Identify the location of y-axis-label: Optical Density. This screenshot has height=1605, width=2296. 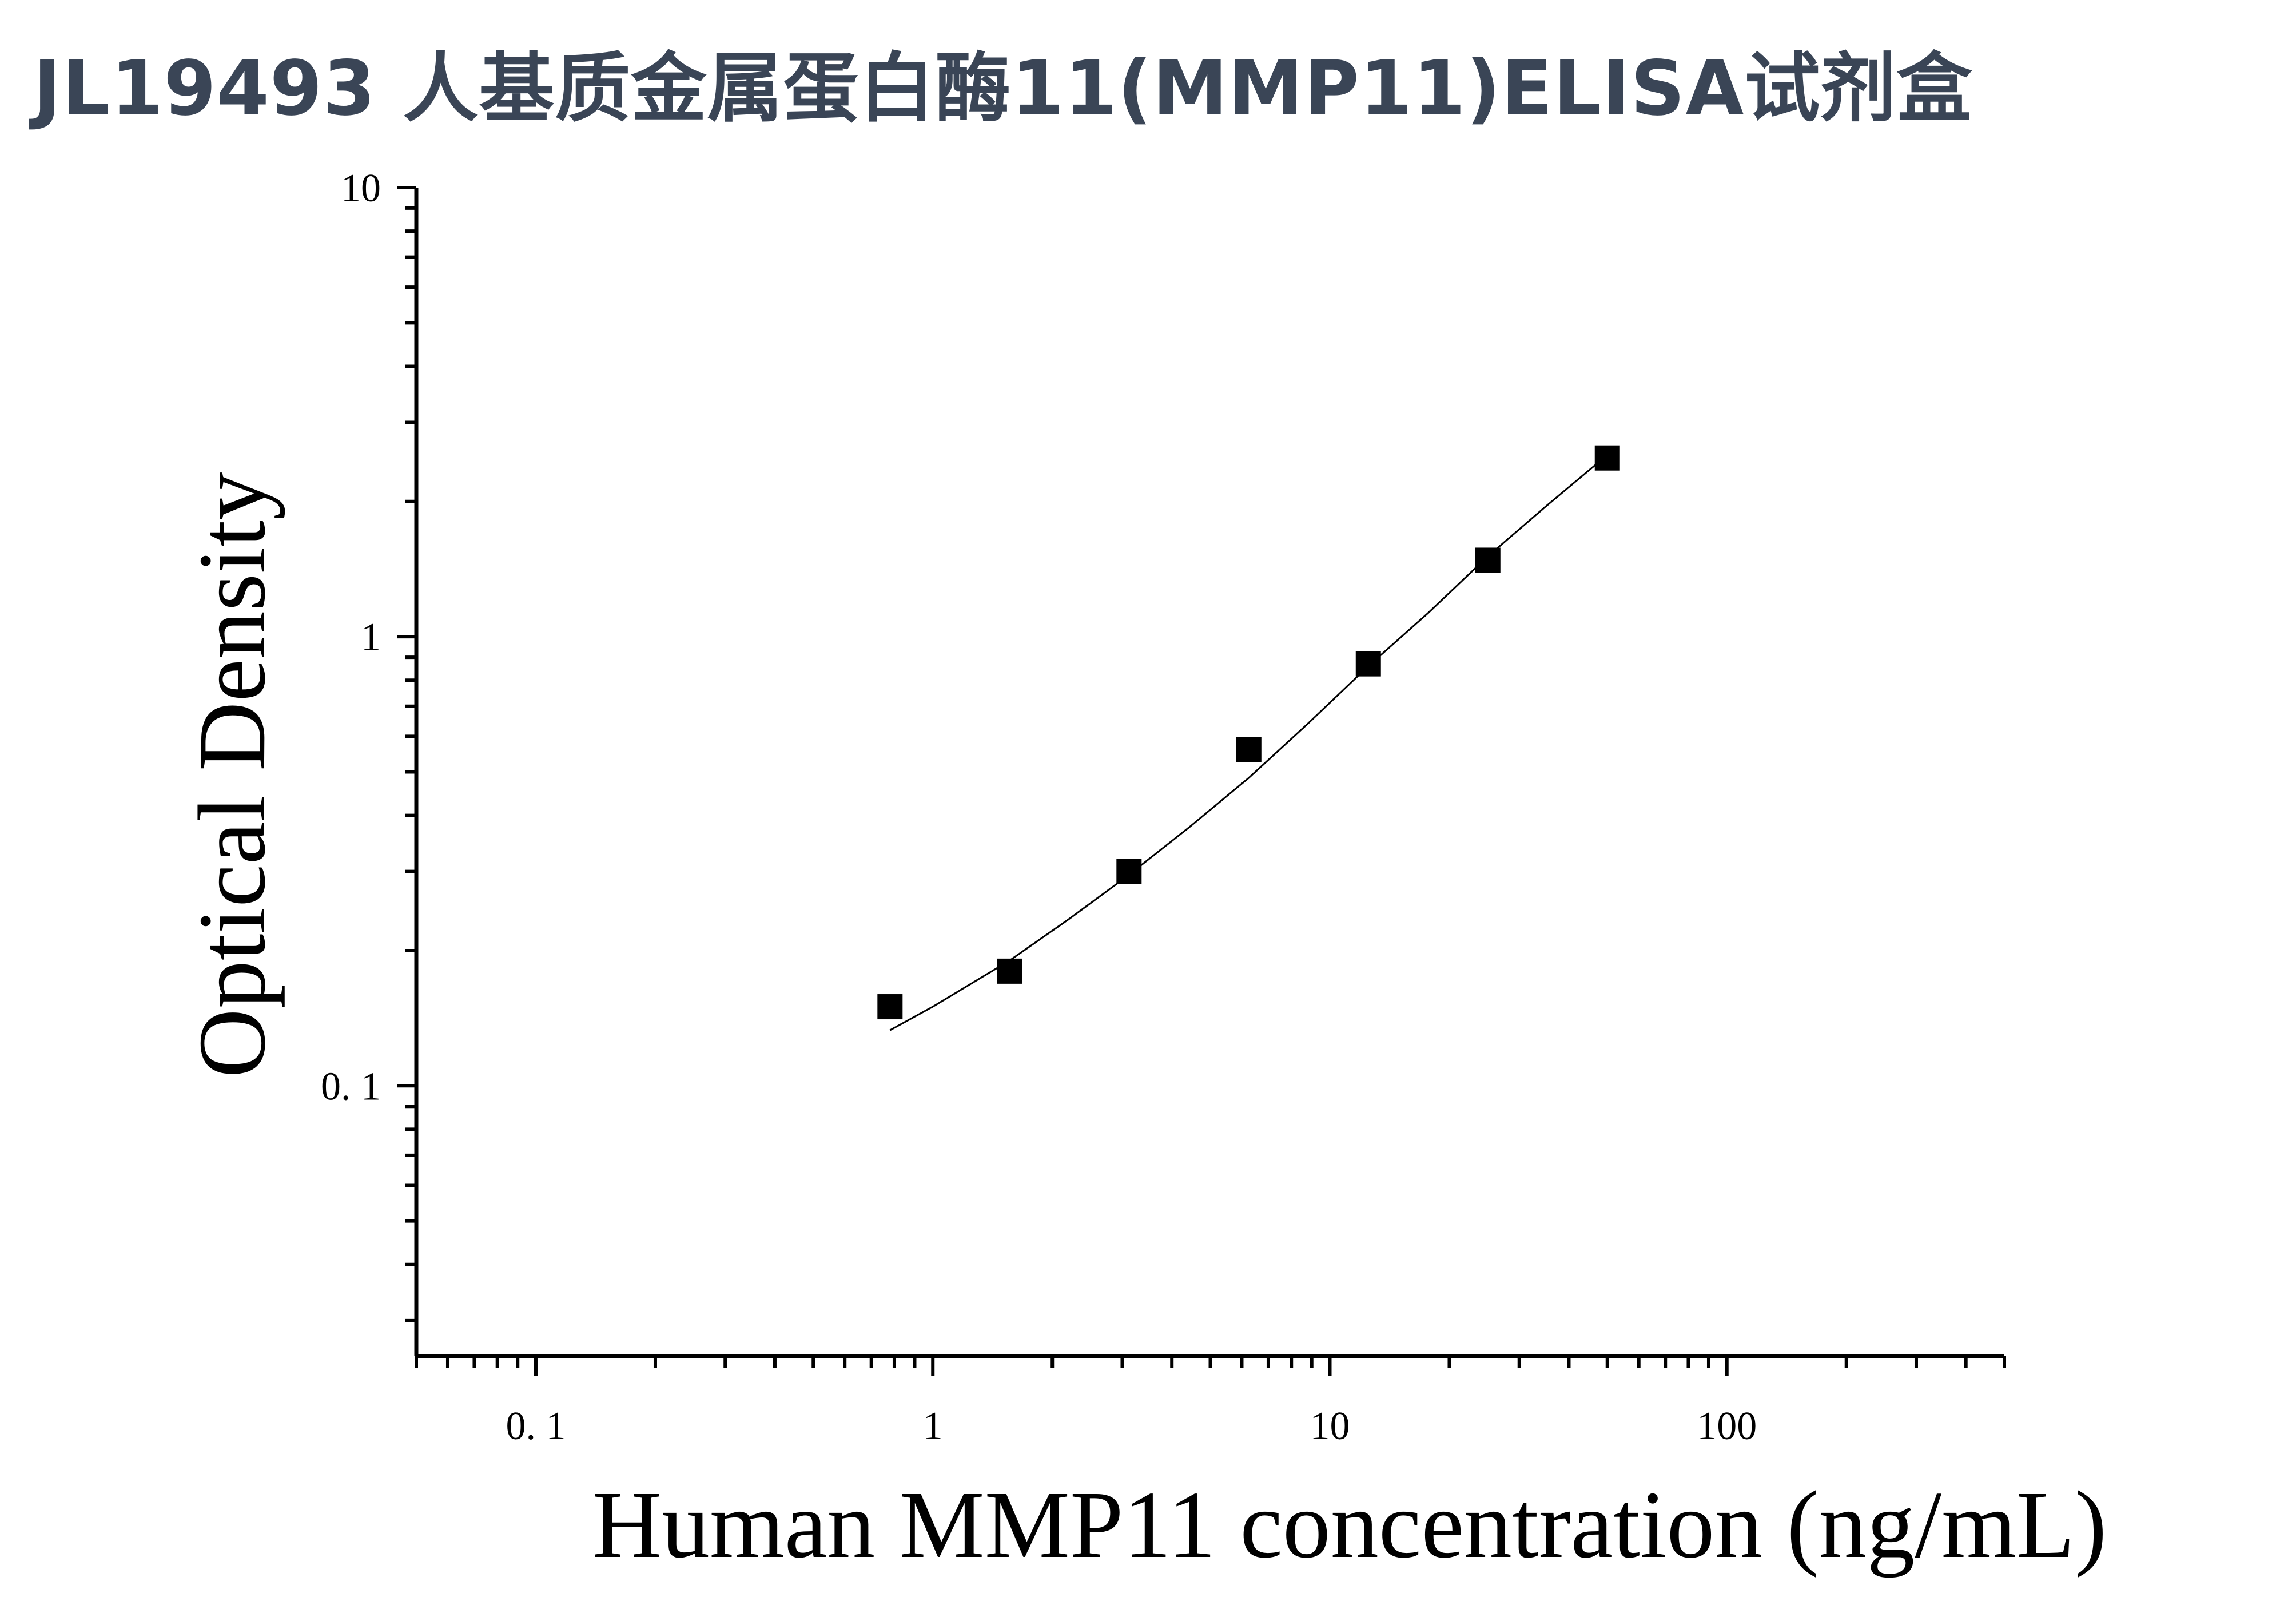
(232, 775).